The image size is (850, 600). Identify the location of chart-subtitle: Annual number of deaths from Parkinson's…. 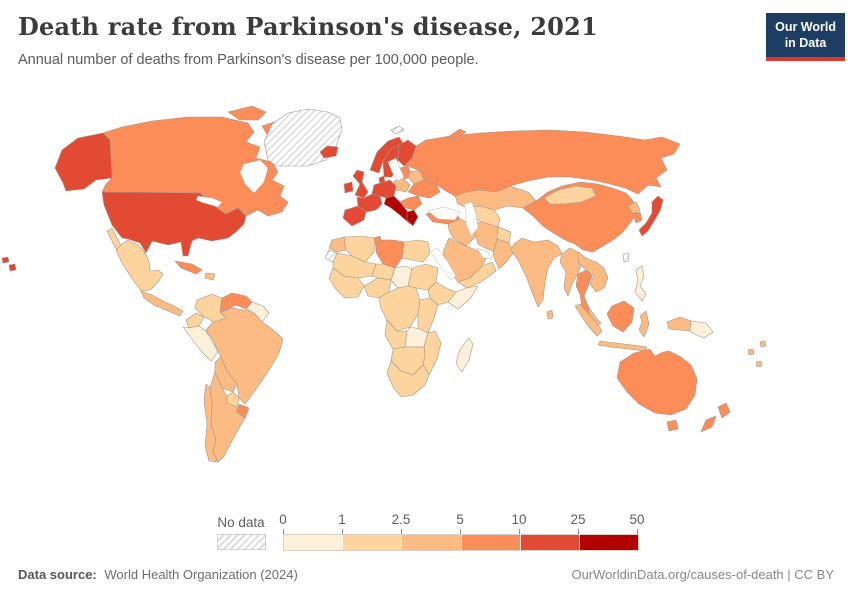
(248, 60).